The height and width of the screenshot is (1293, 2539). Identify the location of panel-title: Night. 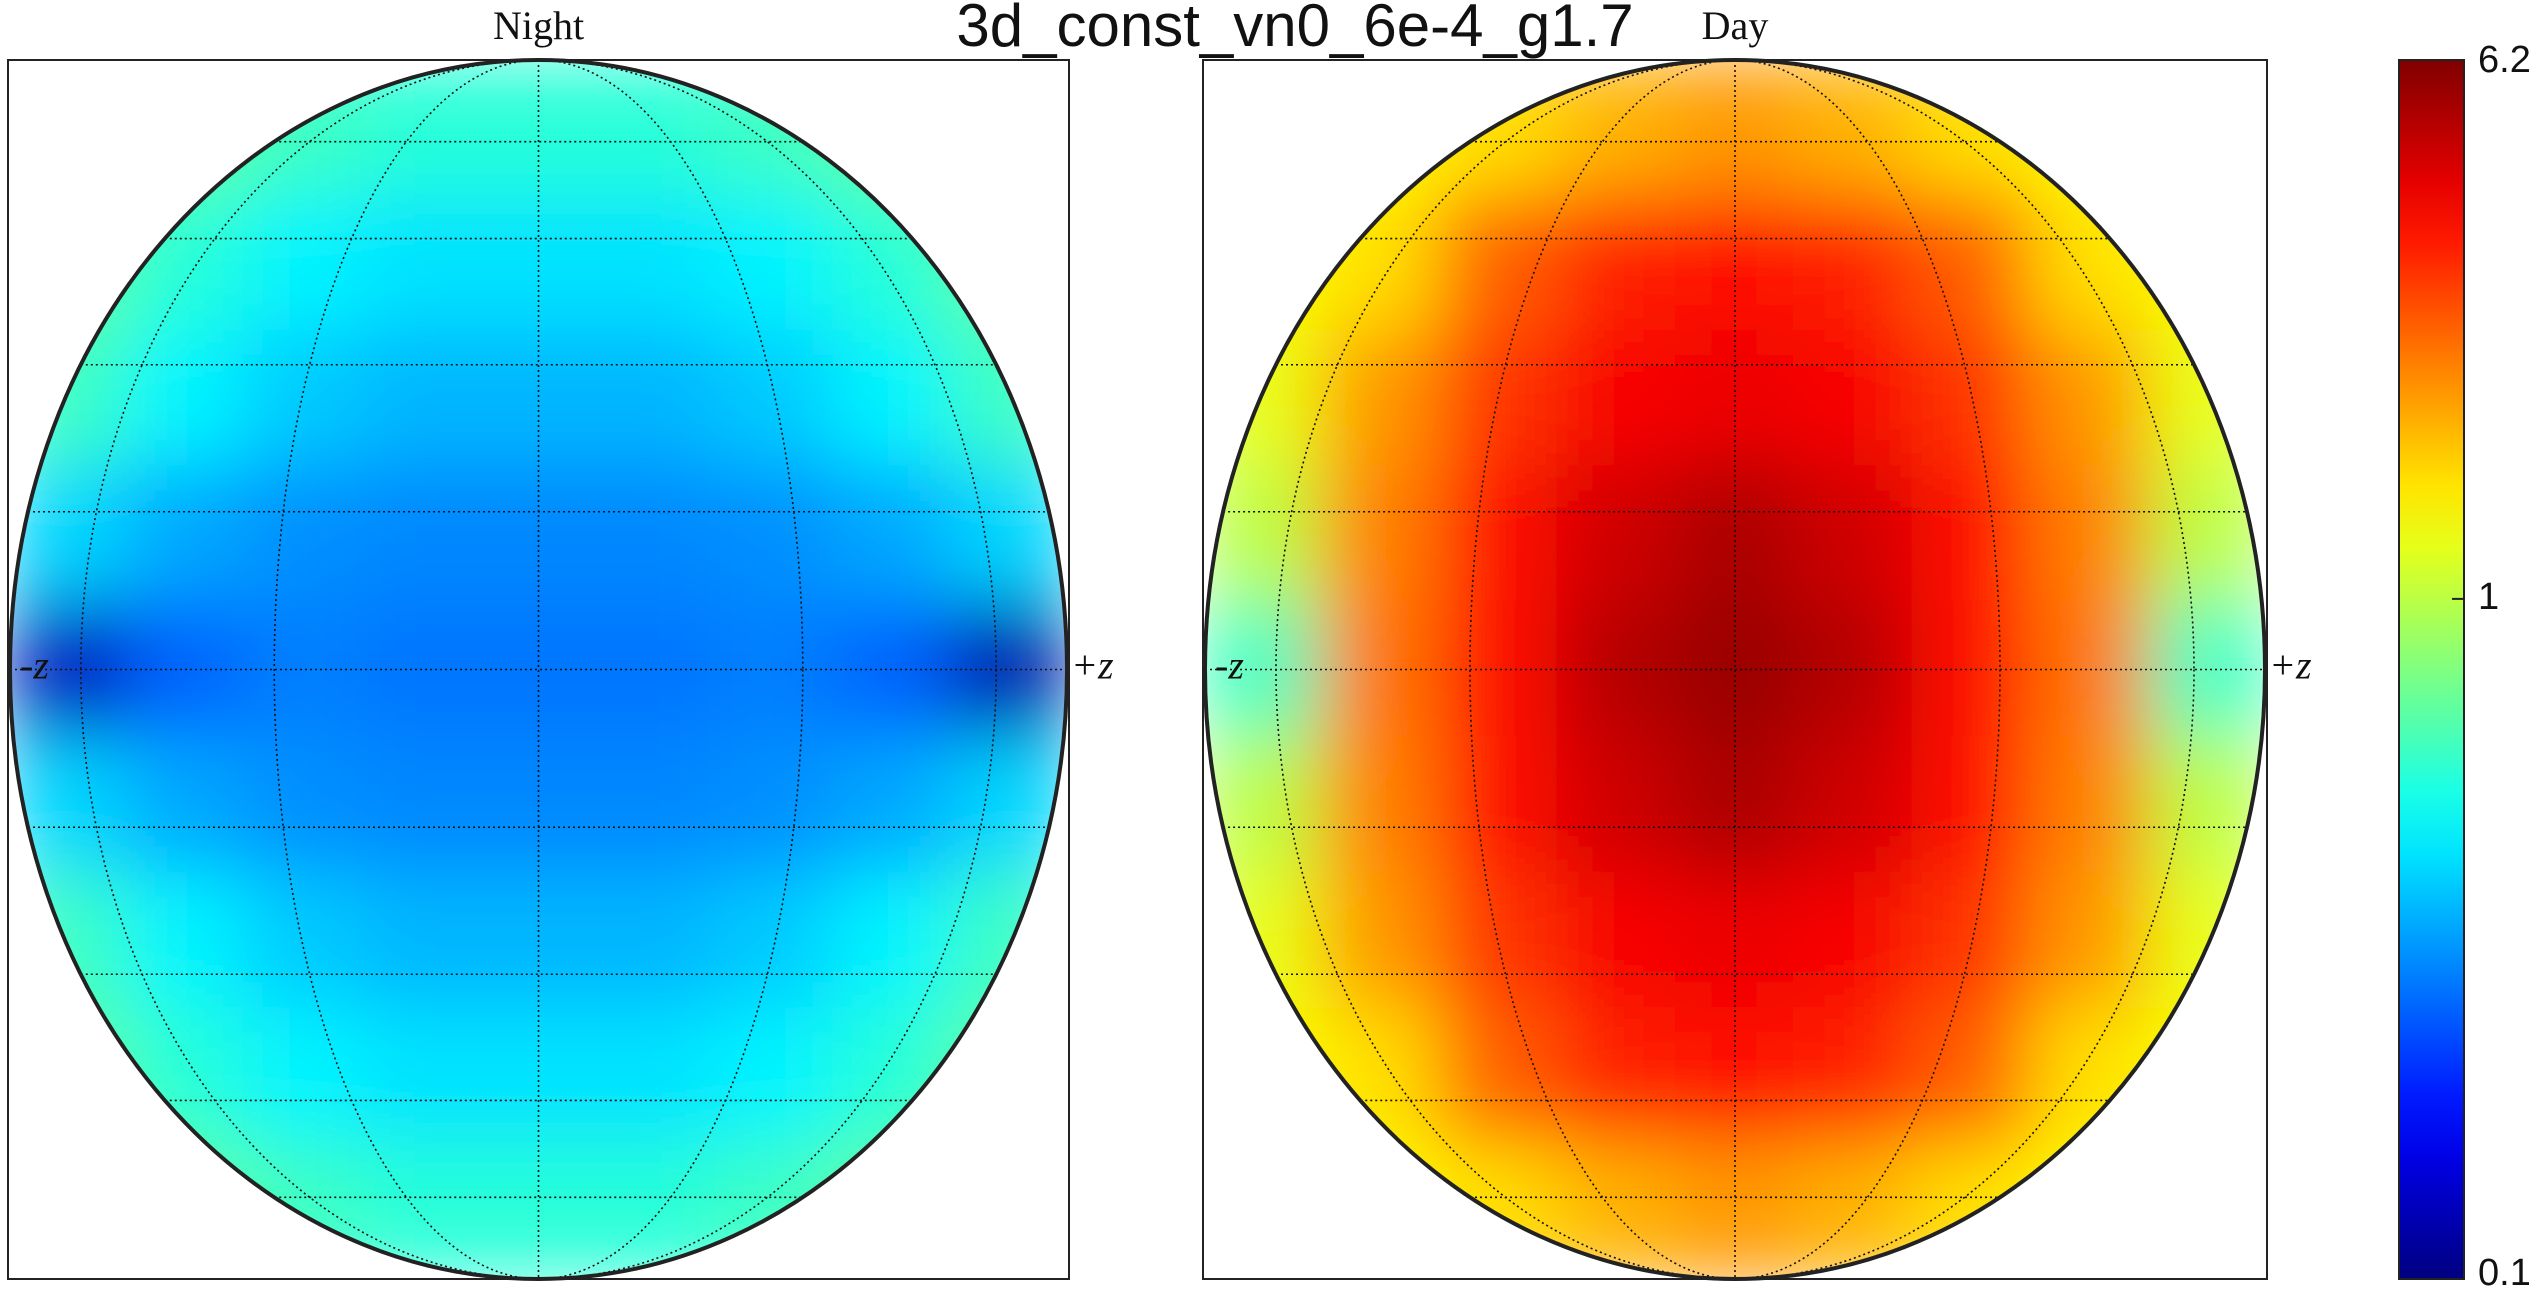
(538, 25).